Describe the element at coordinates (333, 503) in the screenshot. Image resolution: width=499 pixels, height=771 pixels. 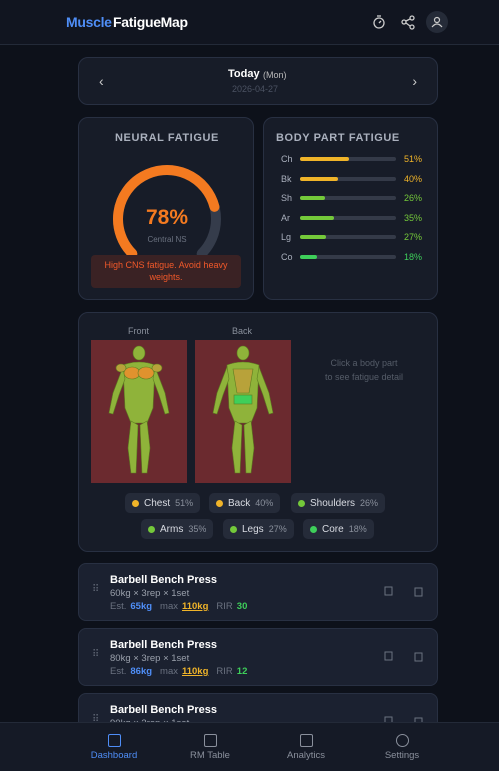
I see `chip-name: Shoulders` at that location.